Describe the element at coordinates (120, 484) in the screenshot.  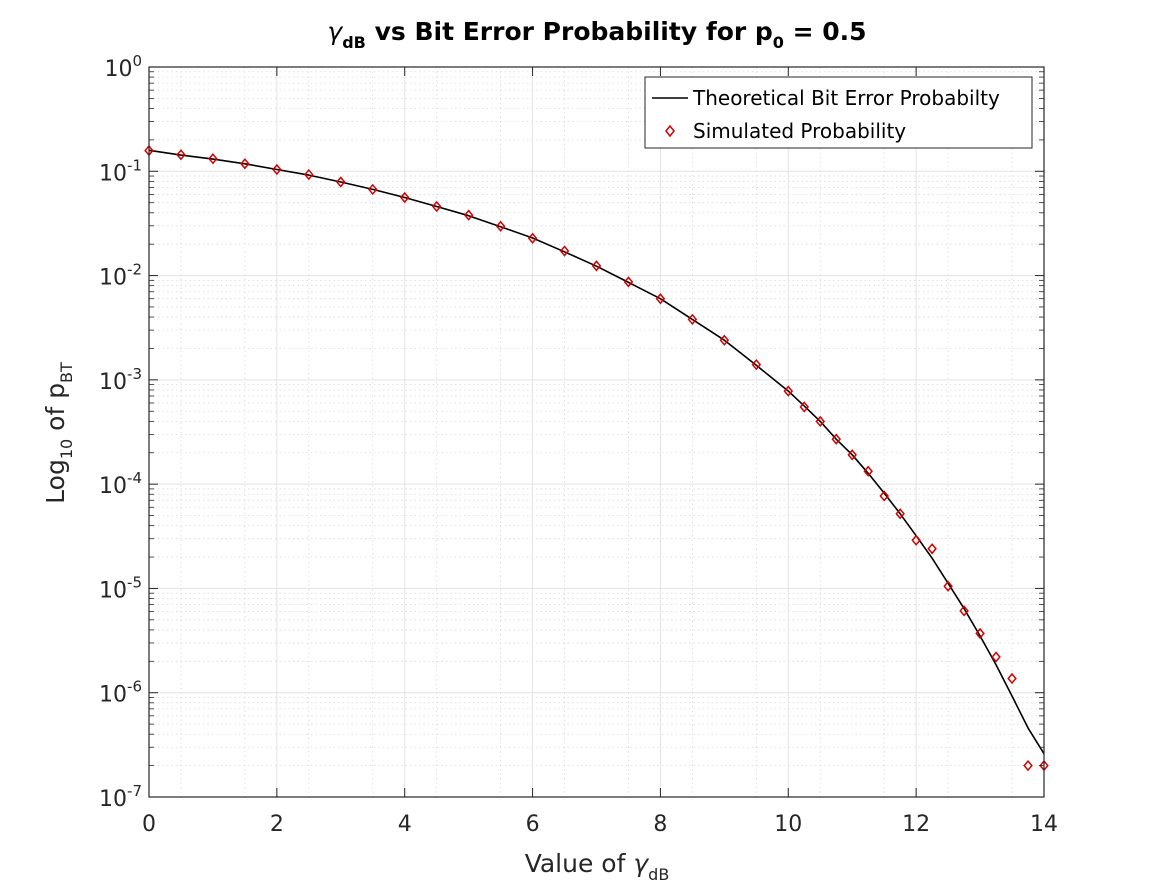
I see `y-tick-label: 10⁻⁴` at that location.